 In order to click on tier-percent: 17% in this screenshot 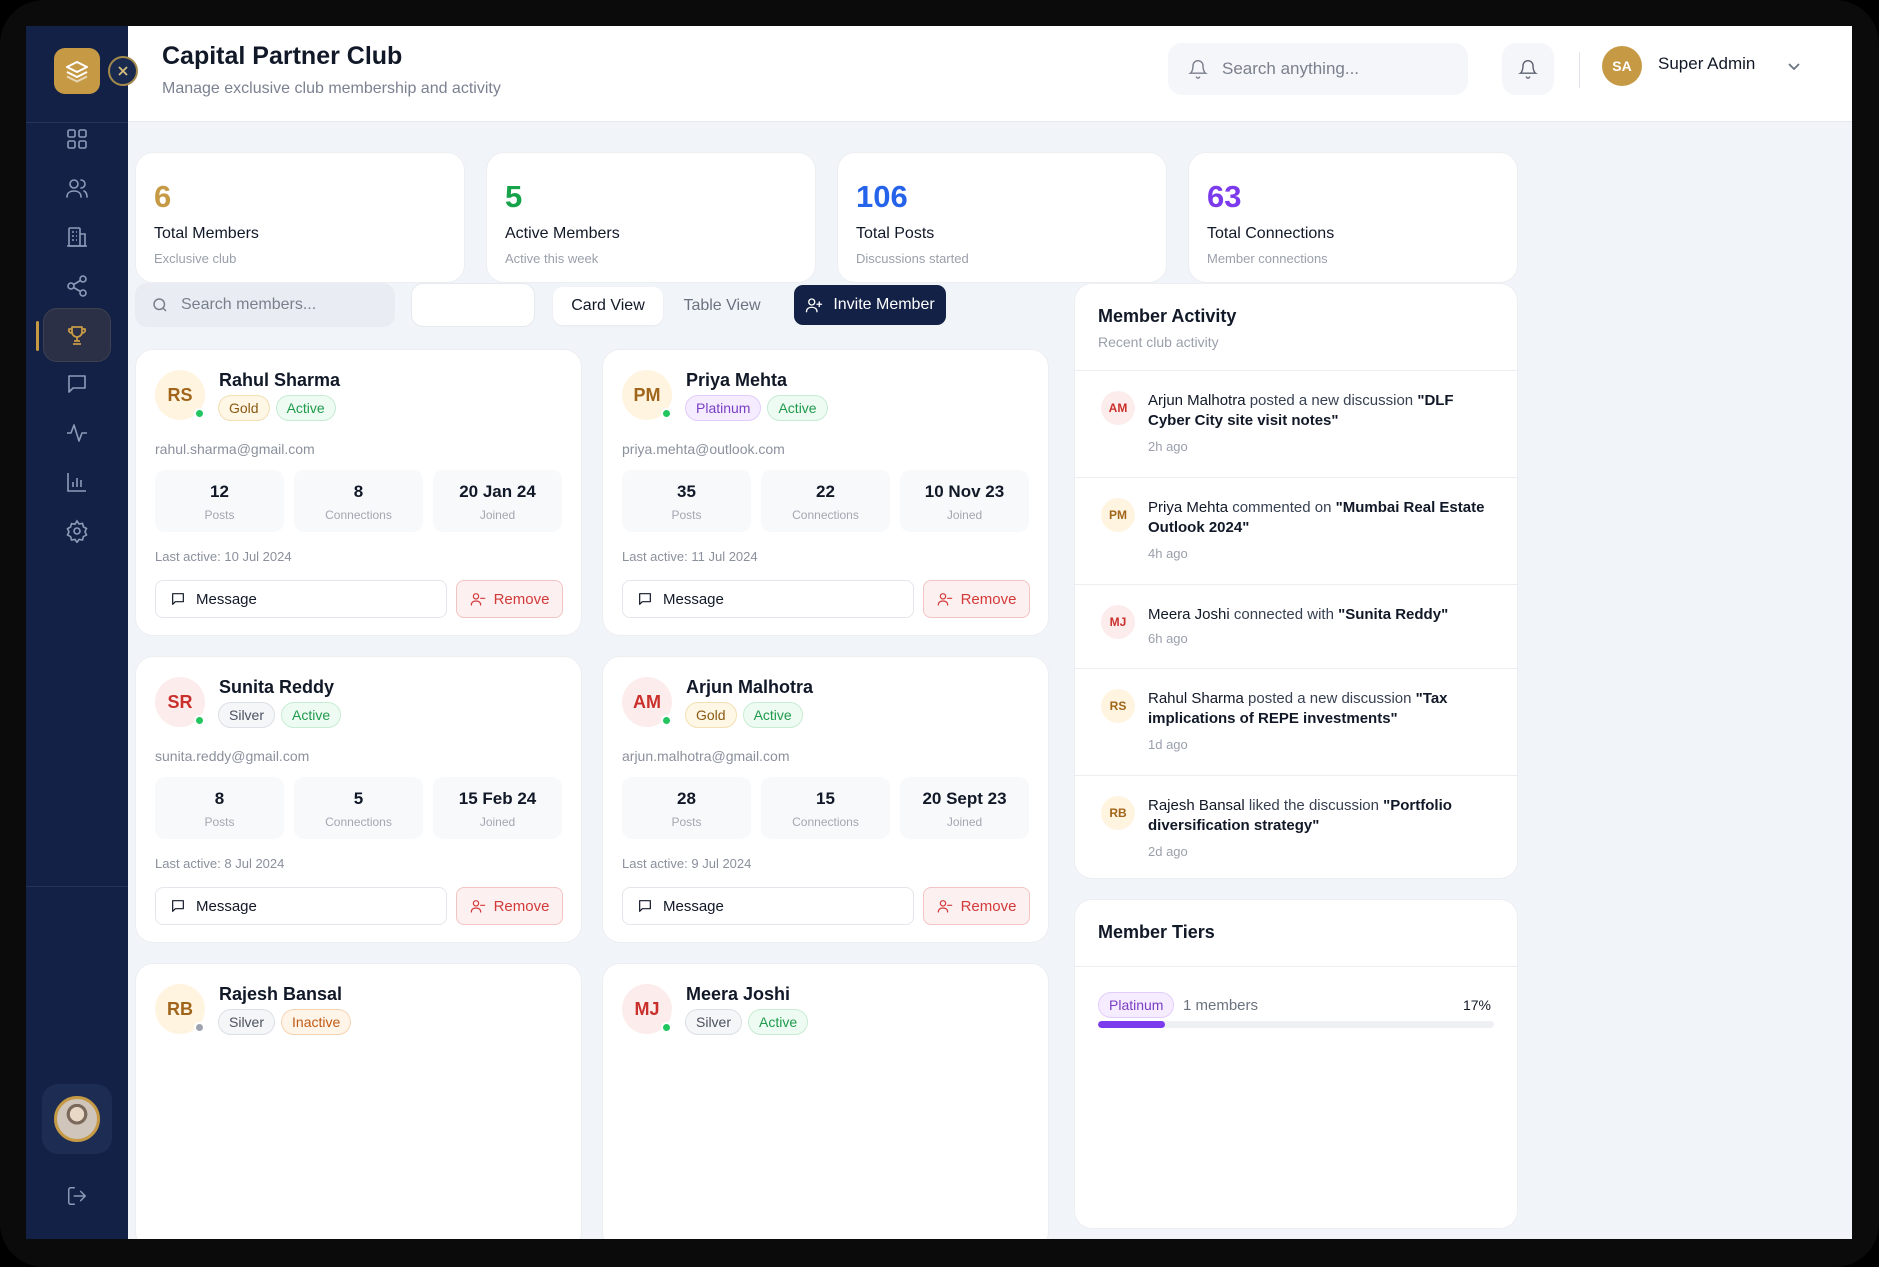, I will do `click(1476, 1005)`.